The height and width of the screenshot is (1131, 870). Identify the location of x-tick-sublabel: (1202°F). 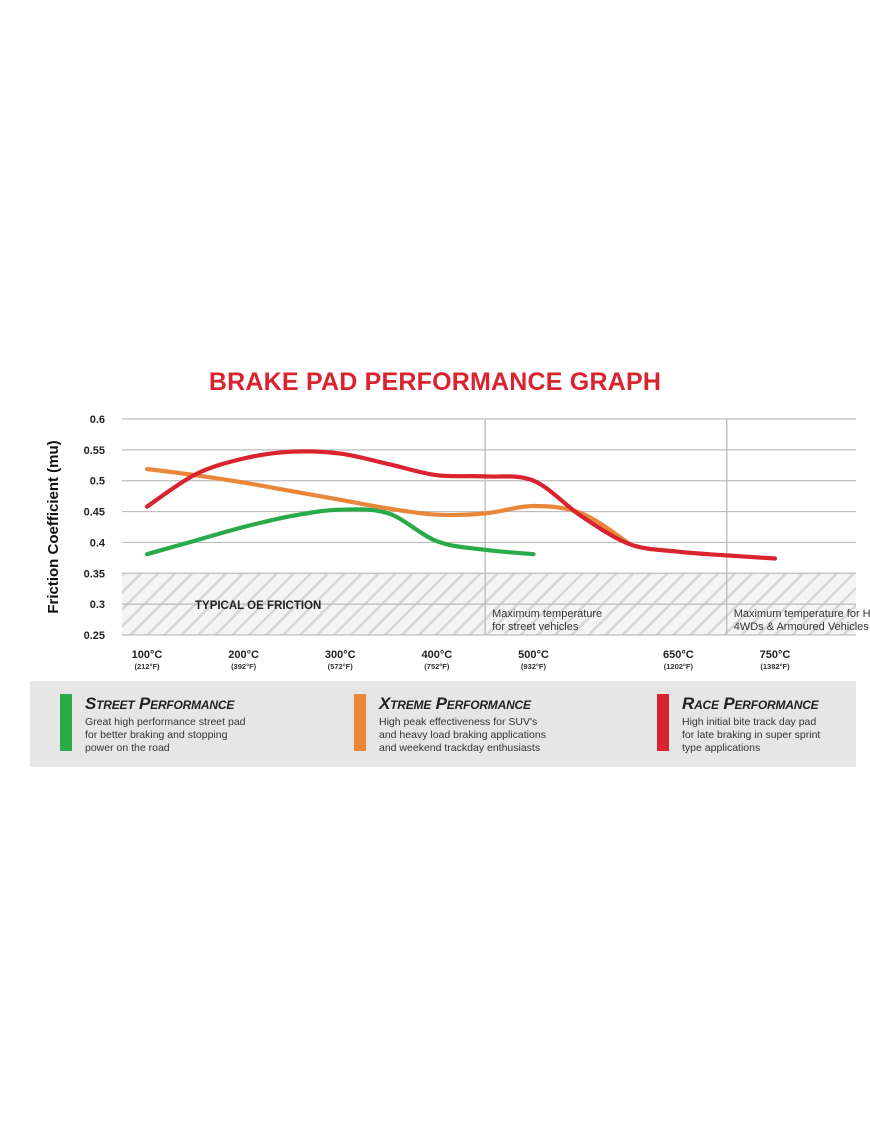
(679, 666).